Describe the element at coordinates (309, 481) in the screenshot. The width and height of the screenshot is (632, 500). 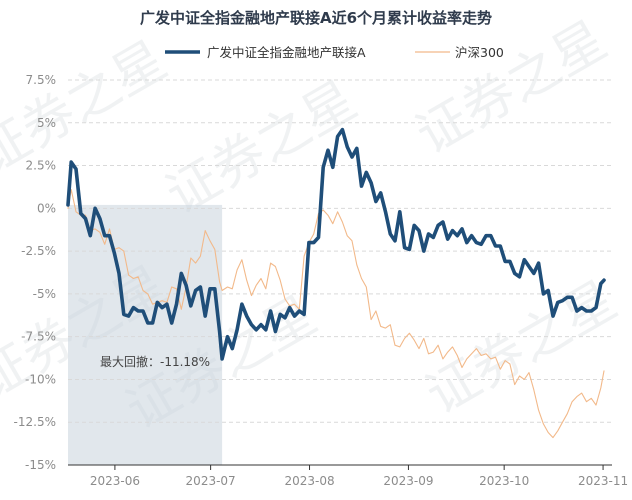
I see `x-tick-label: 2023-08` at that location.